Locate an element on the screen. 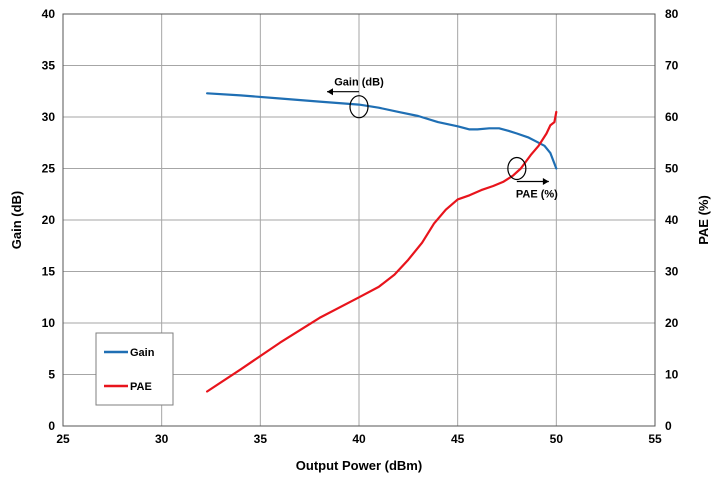  legend-label-gain: Gain is located at coordinates (142, 353).